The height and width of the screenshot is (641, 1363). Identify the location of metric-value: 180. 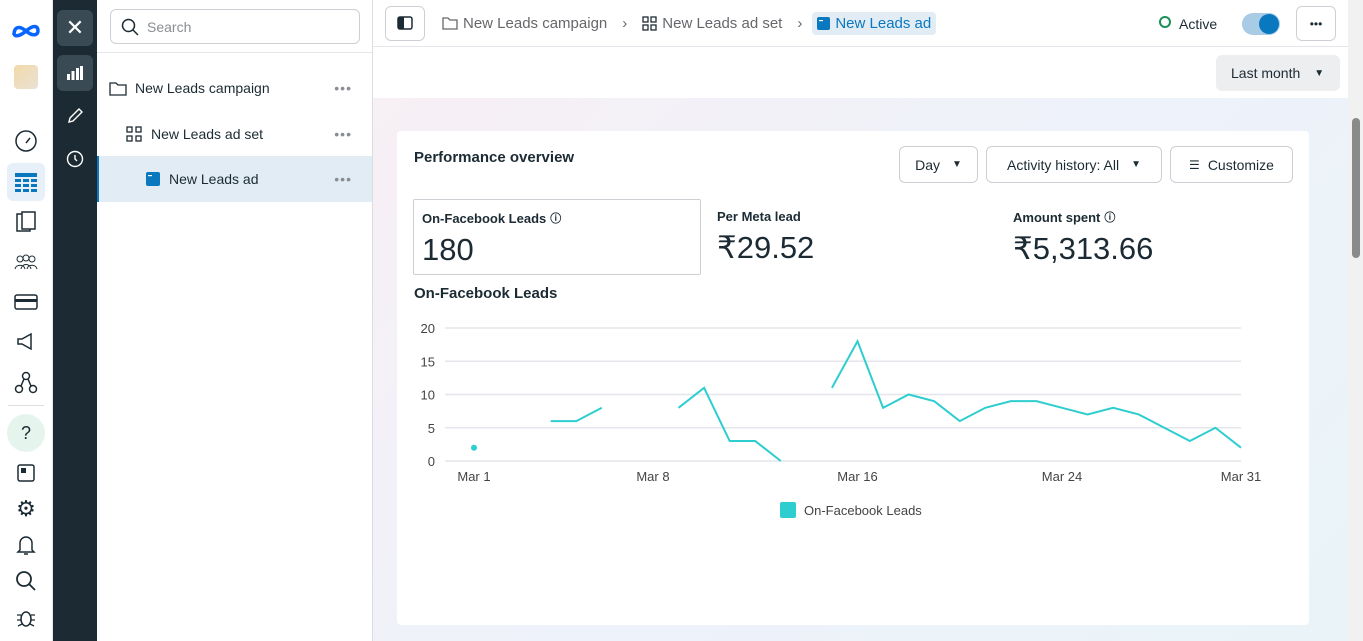
(448, 249).